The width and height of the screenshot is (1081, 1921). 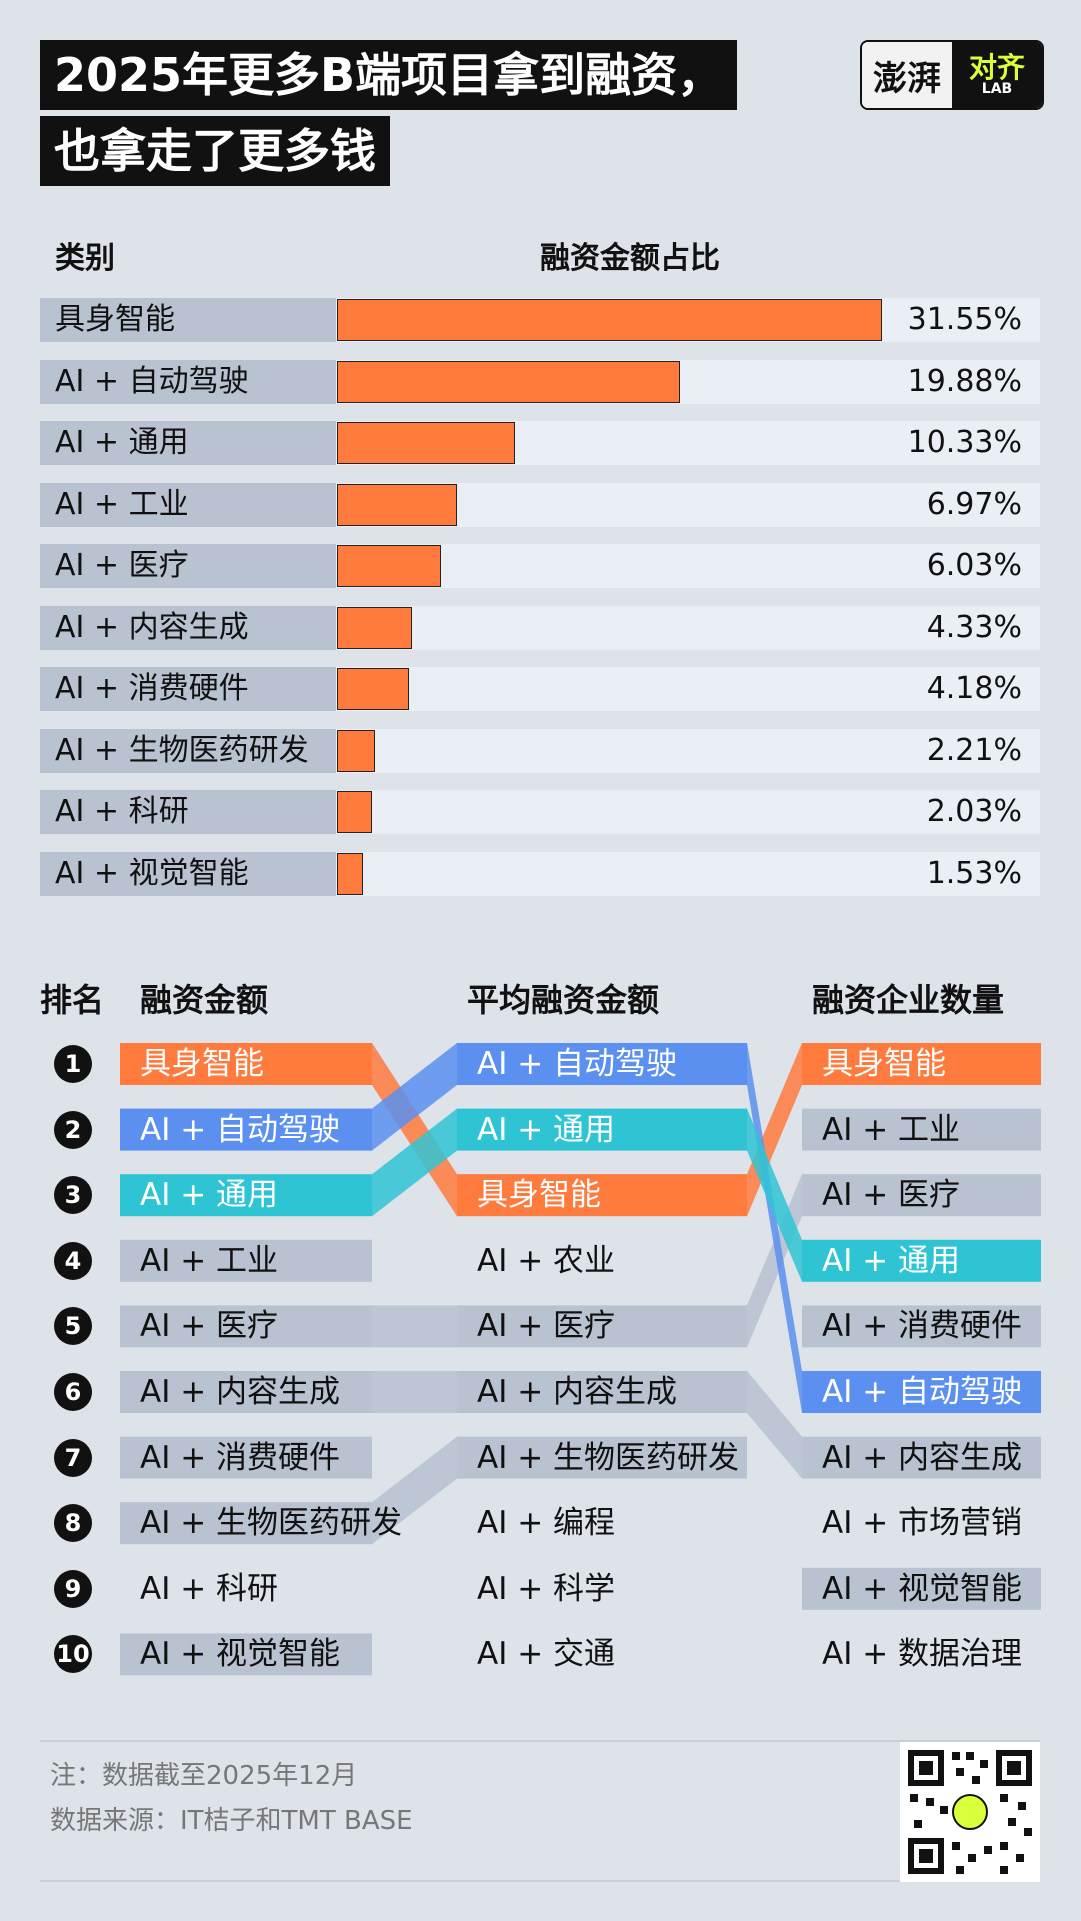 What do you see at coordinates (974, 688) in the screenshot?
I see `bar-value-label: 4.18%` at bounding box center [974, 688].